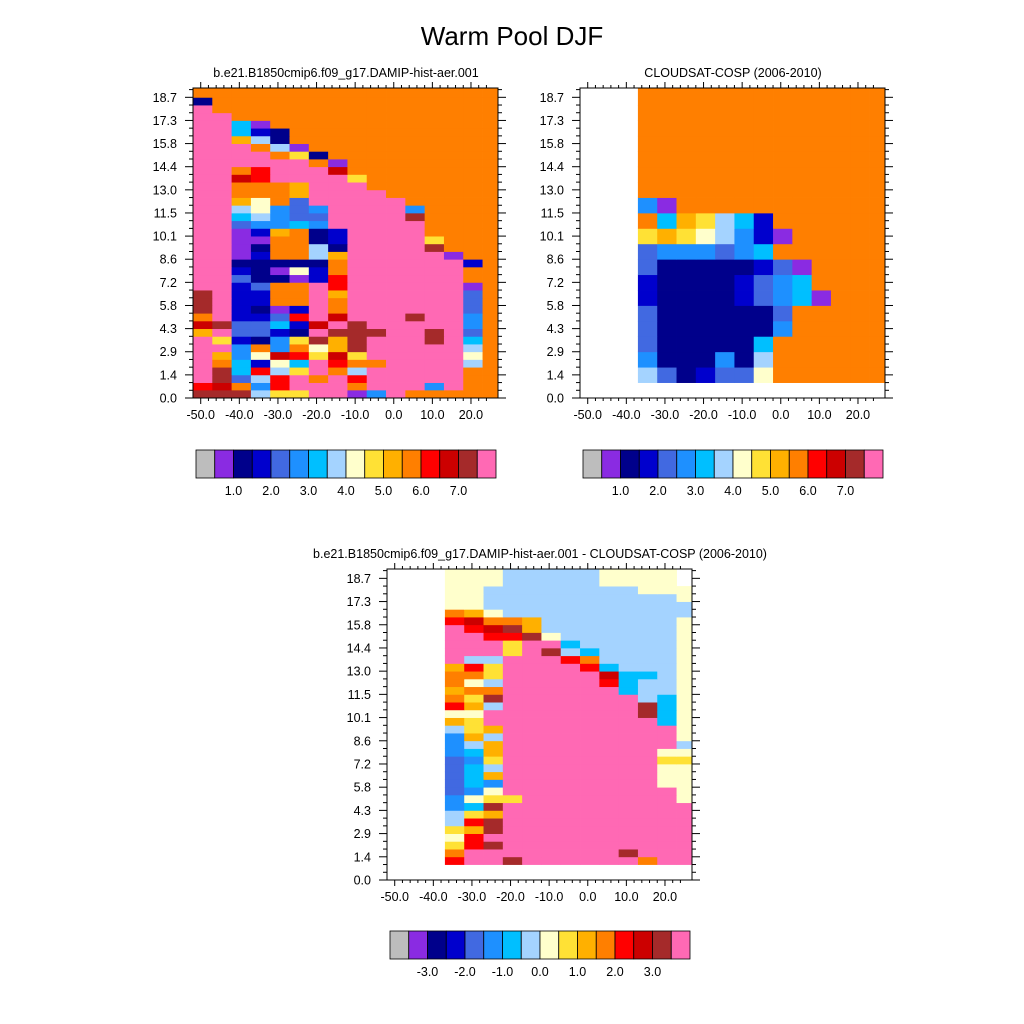 Image resolution: width=1024 pixels, height=1024 pixels. I want to click on y-tick-label: 18.7, so click(165, 98).